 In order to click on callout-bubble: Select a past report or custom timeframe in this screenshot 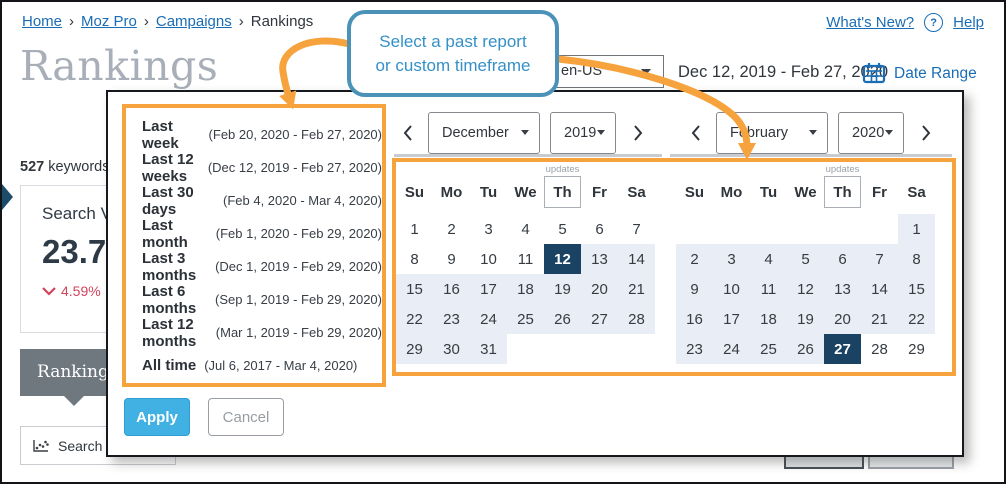, I will do `click(453, 53)`.